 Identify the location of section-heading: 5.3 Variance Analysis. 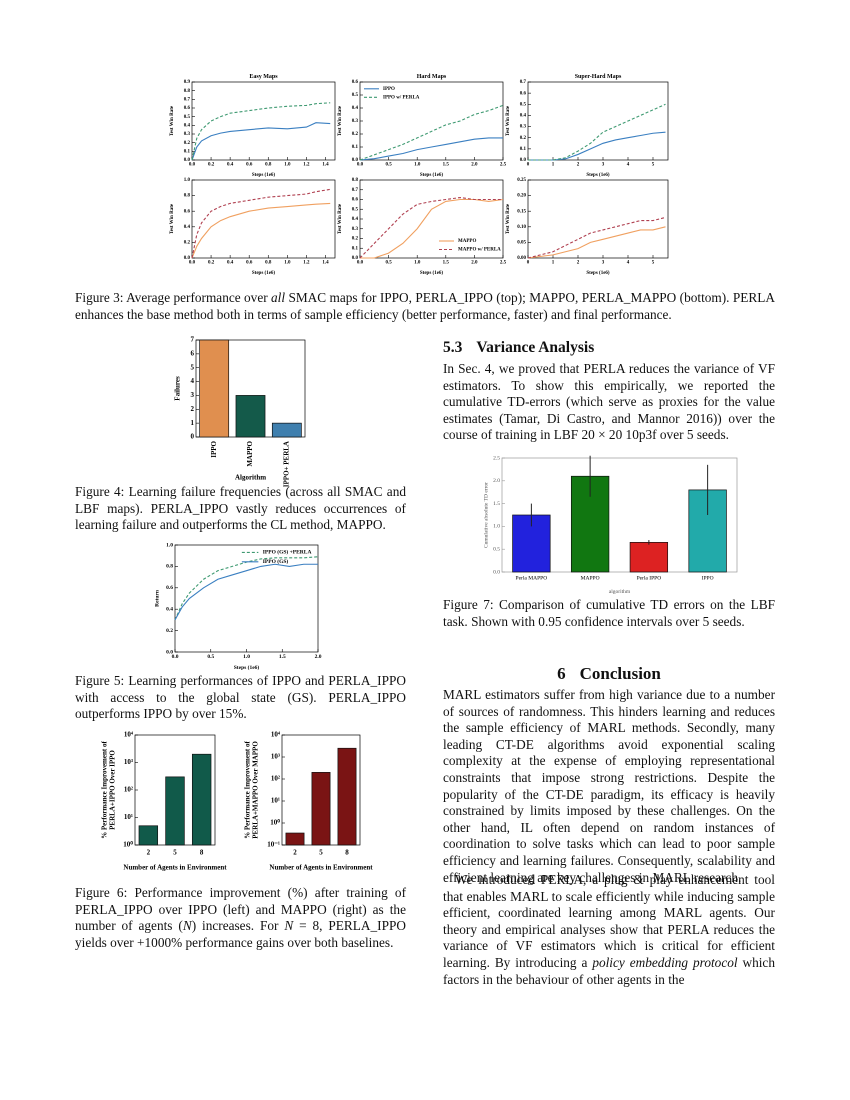
(519, 347).